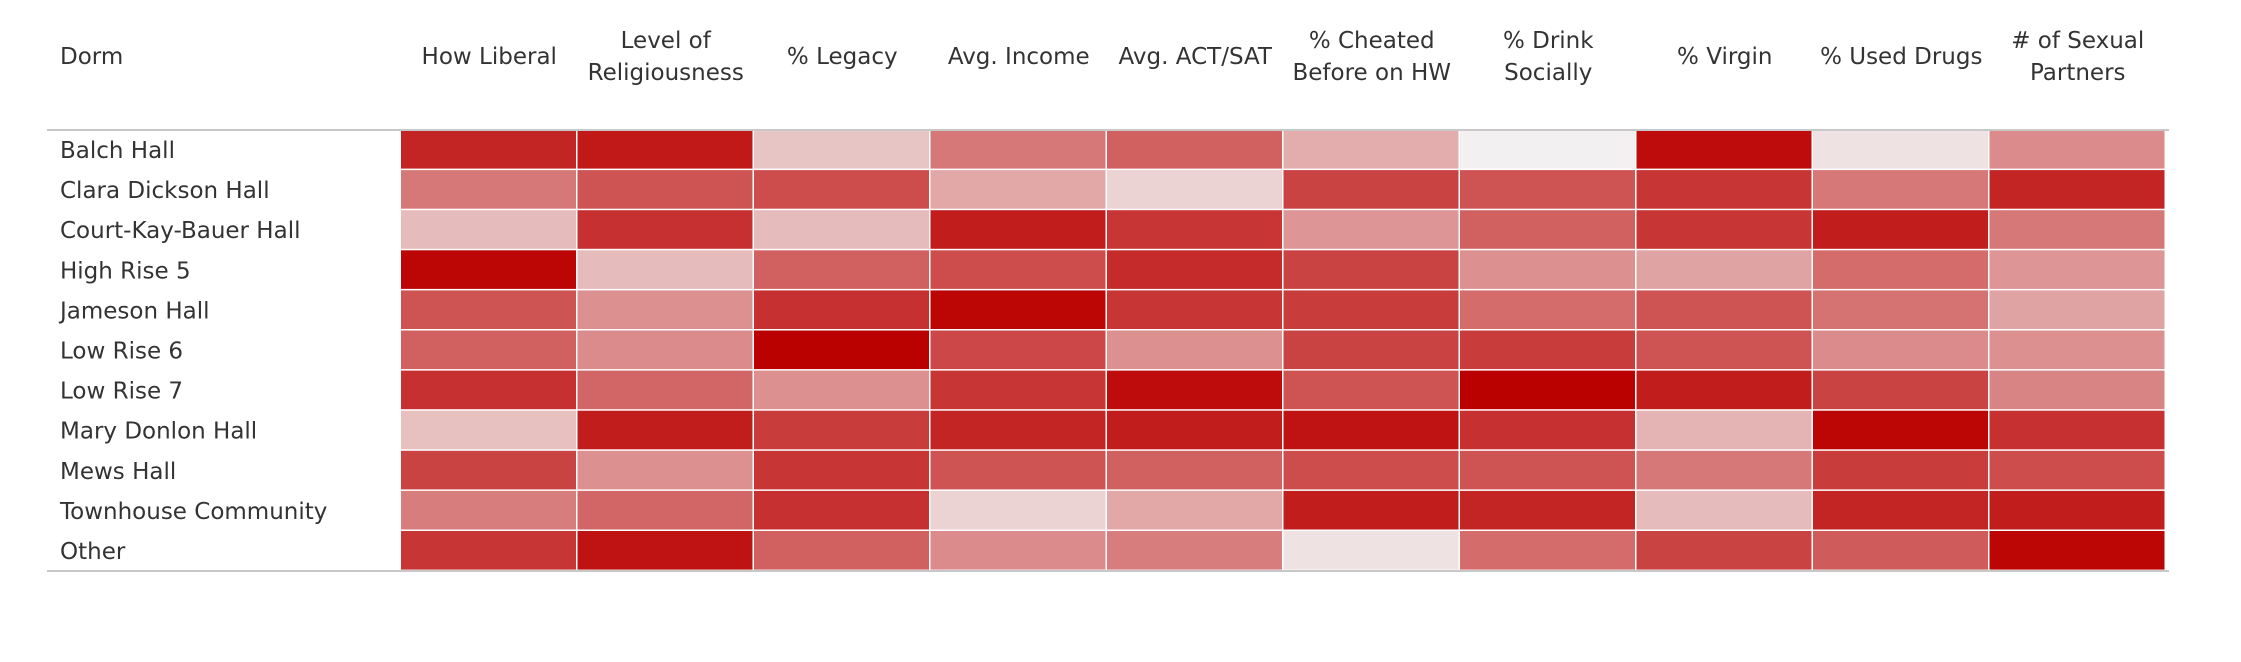 This screenshot has height=662, width=2241. What do you see at coordinates (489, 57) in the screenshot?
I see `column-header: How Liberal` at bounding box center [489, 57].